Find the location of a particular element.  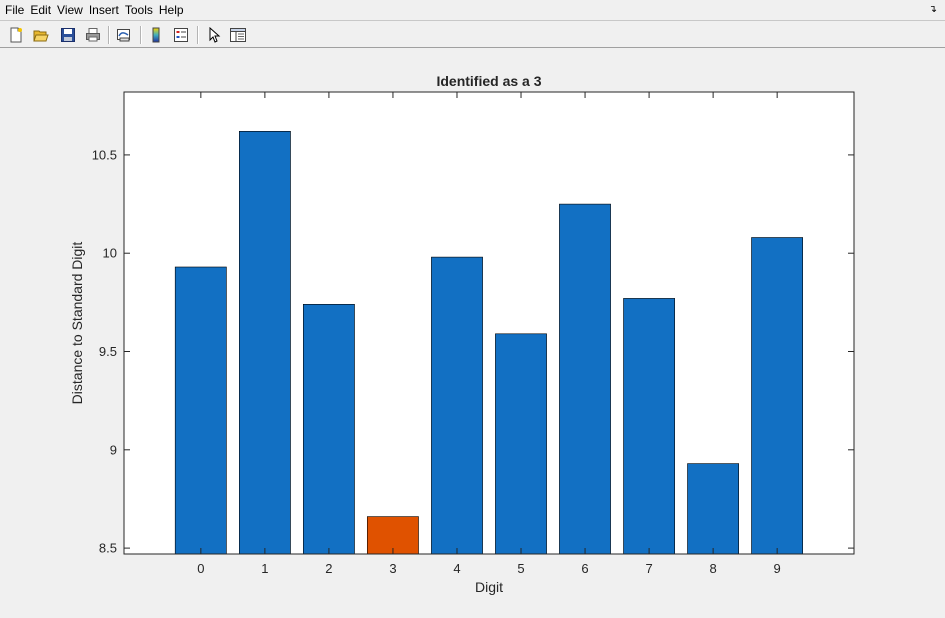

menu-file: File is located at coordinates (15, 10).